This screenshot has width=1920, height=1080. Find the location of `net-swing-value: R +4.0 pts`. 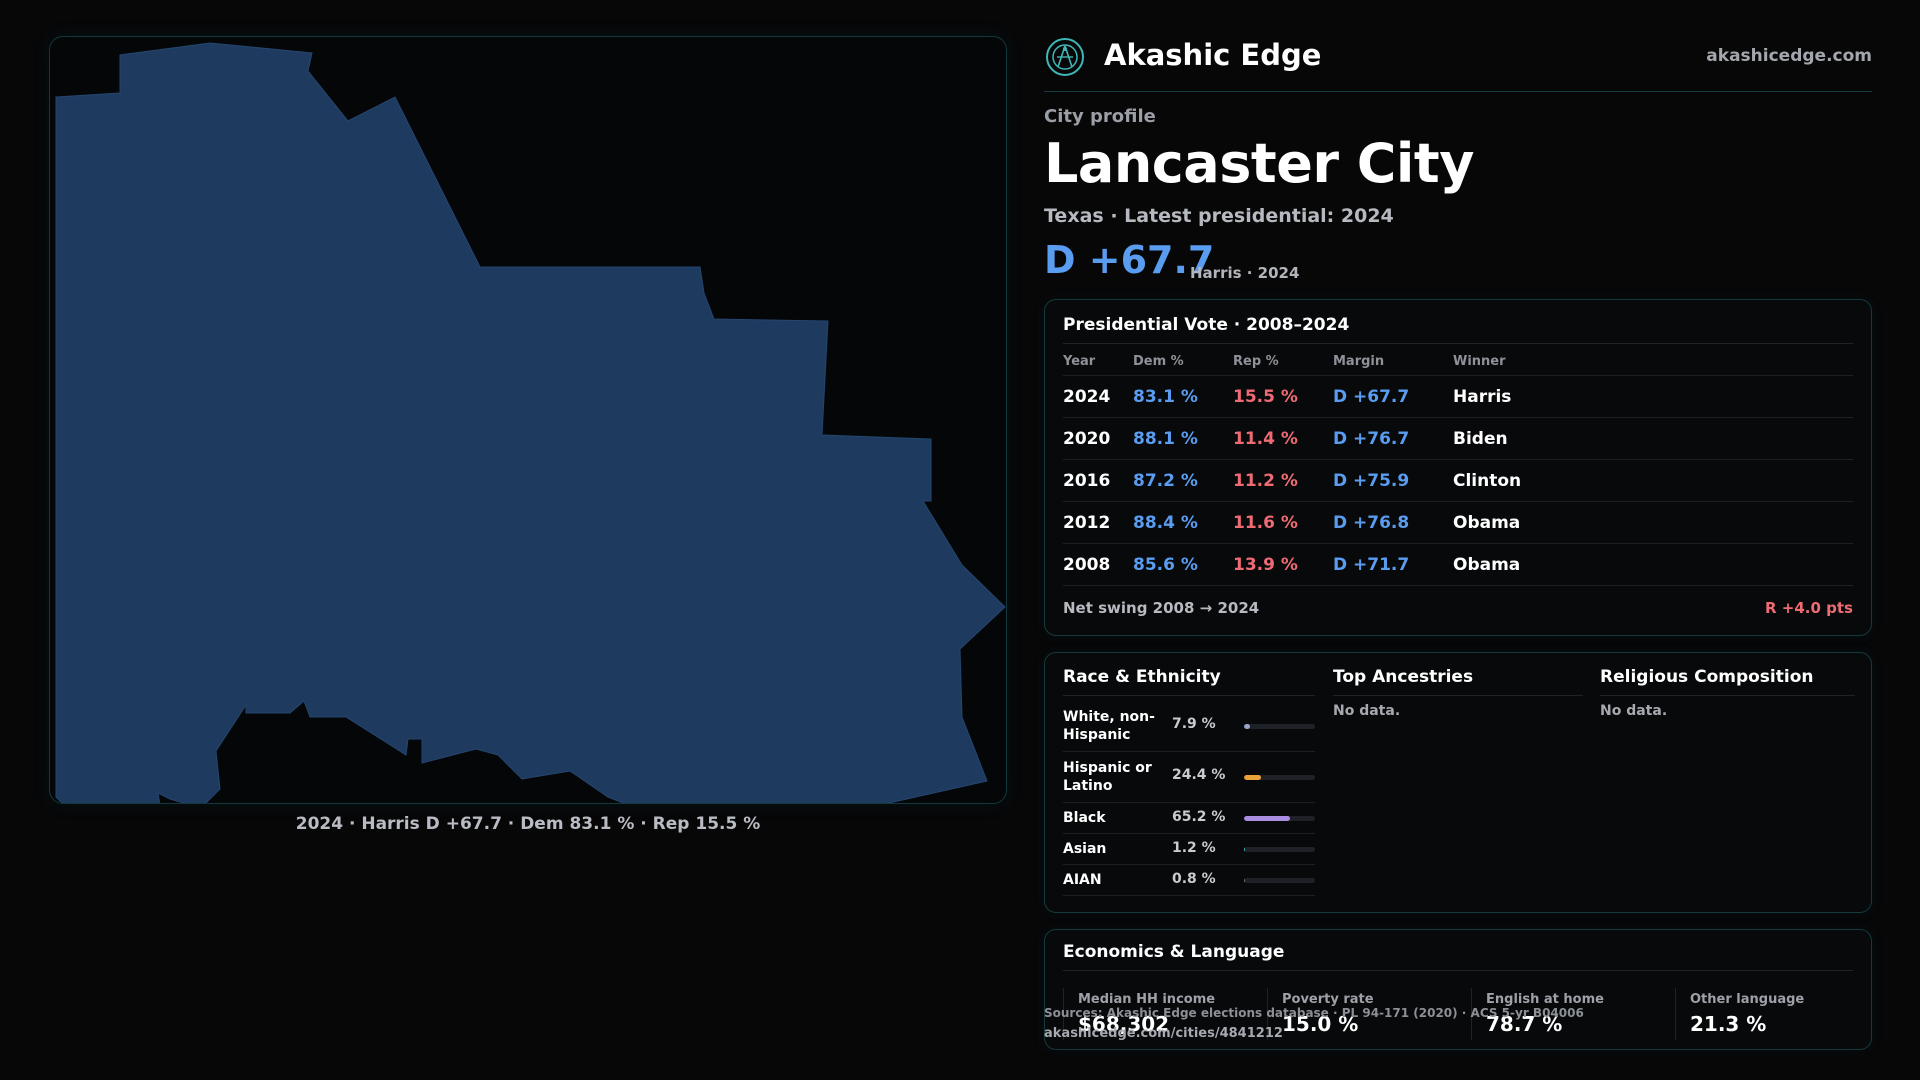

net-swing-value: R +4.0 pts is located at coordinates (1809, 608).